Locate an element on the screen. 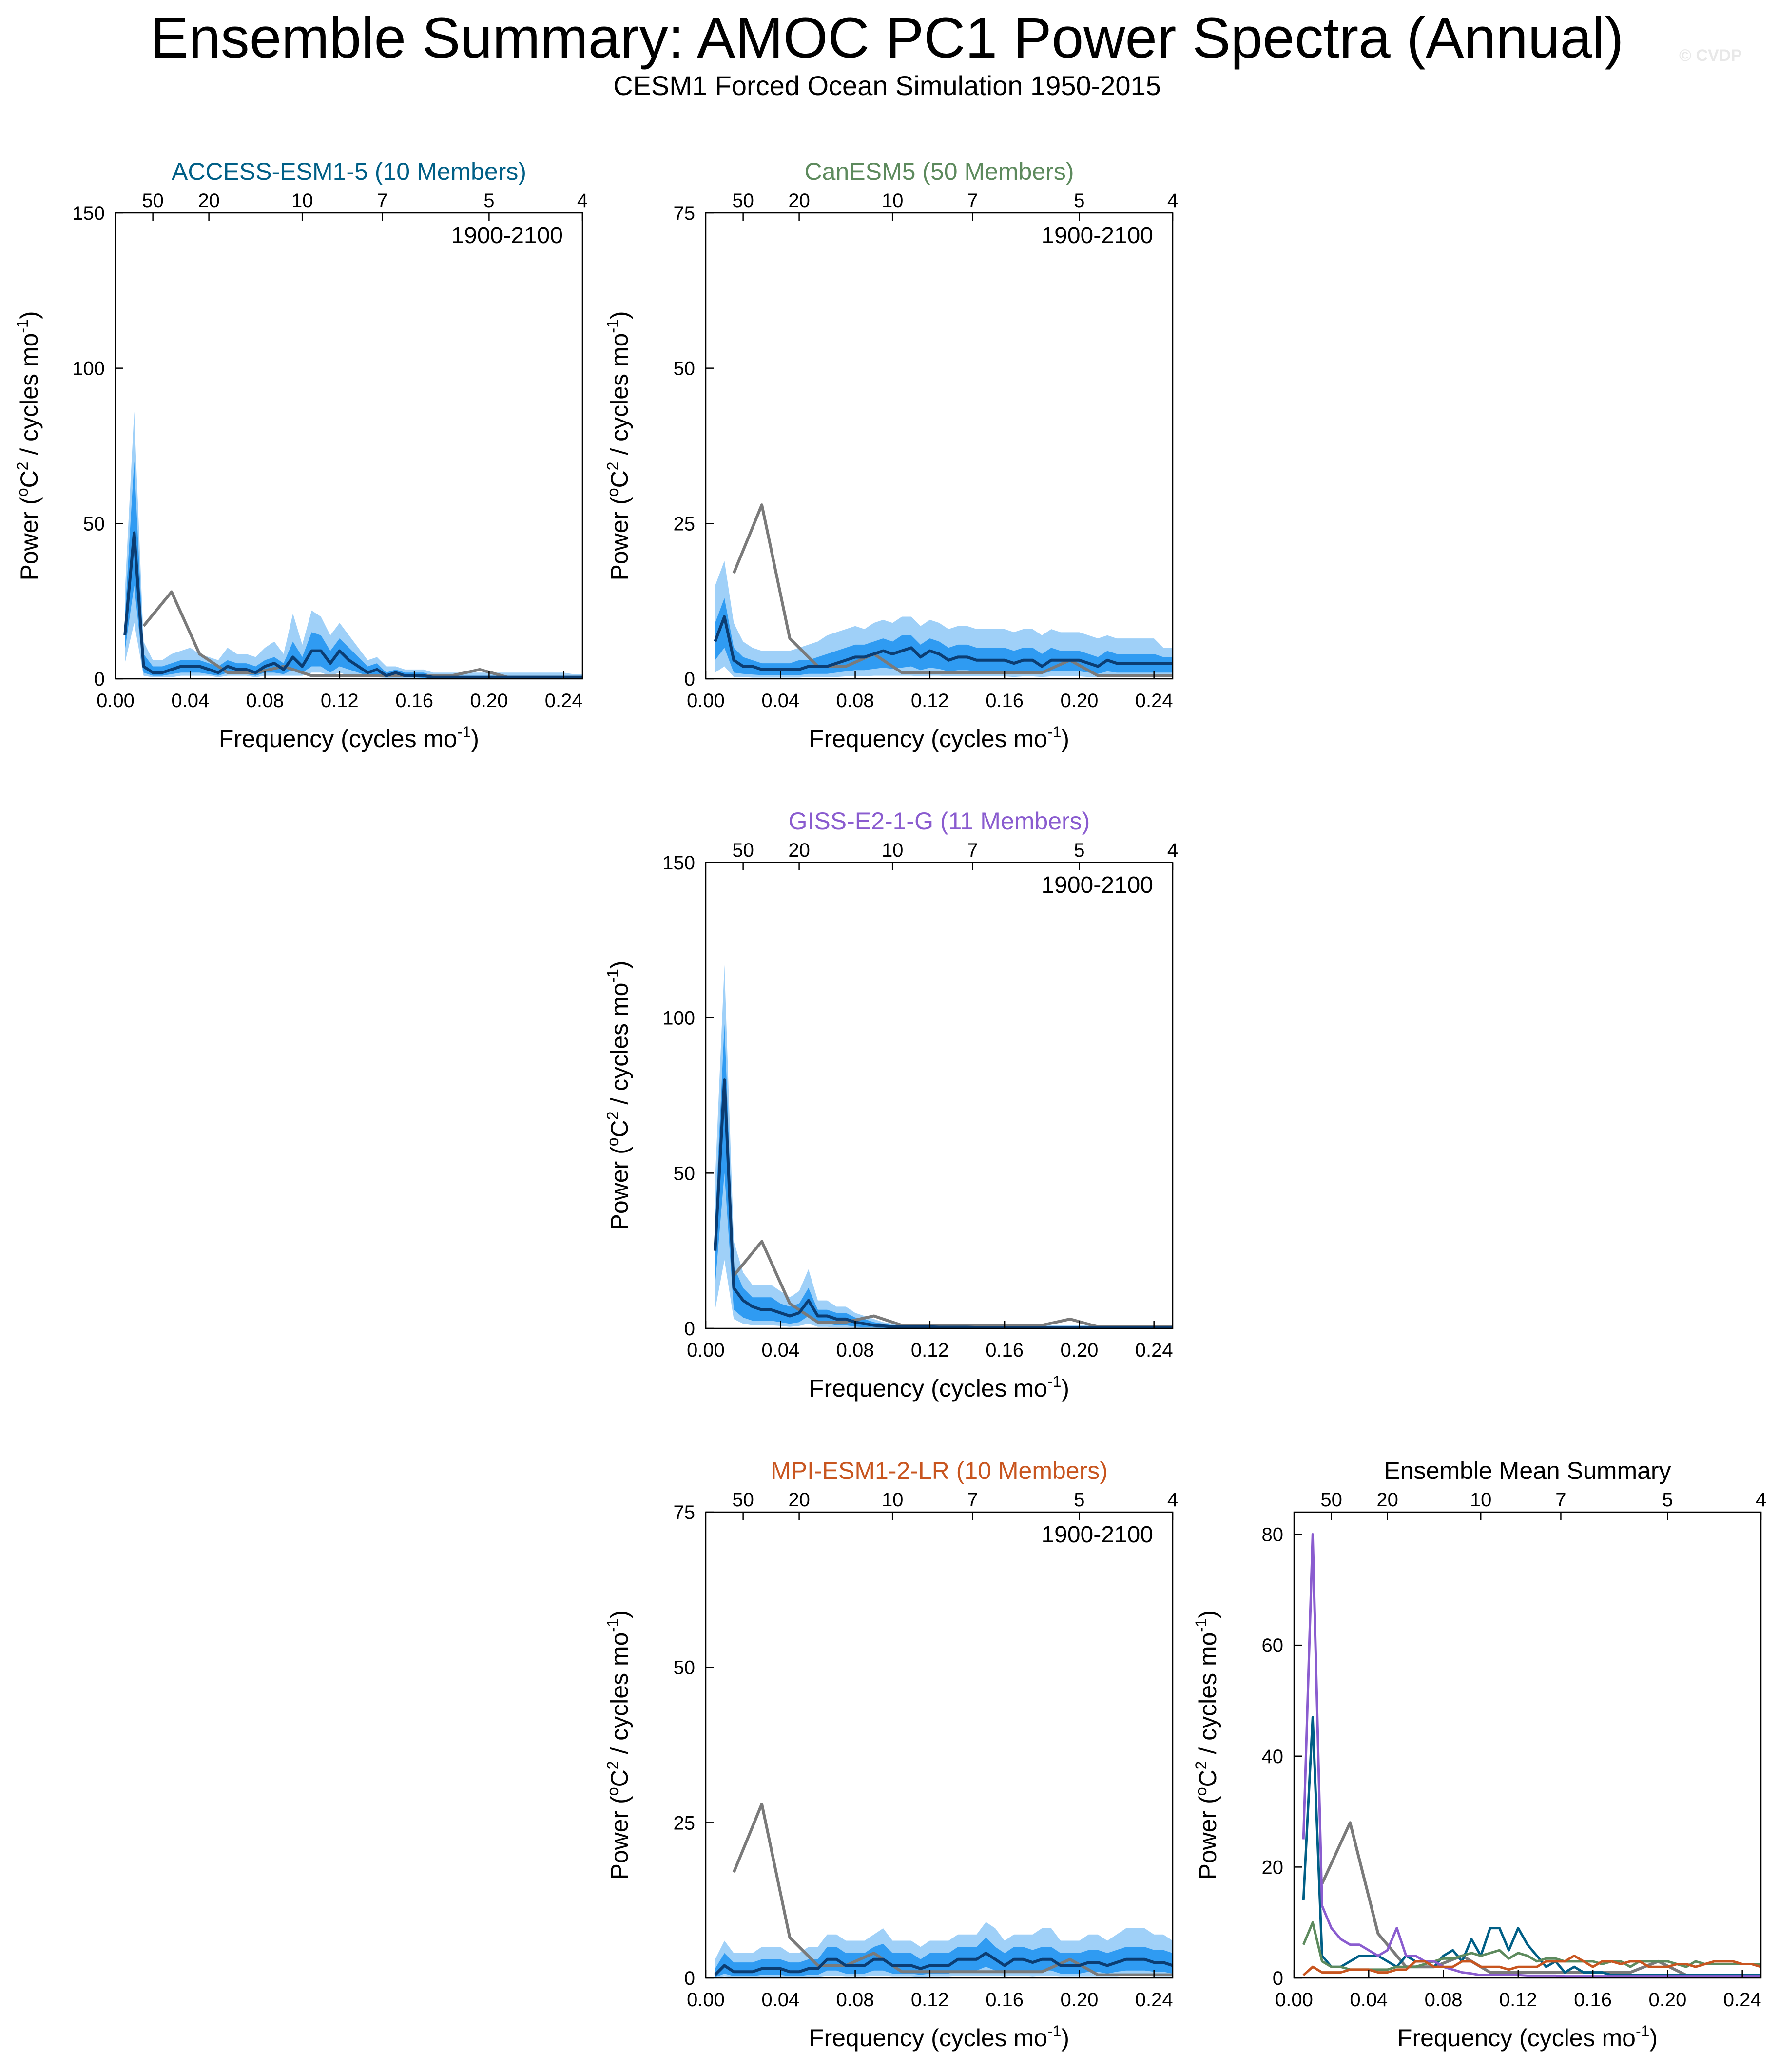 The image size is (1779, 2072). y-tick-label: 150 is located at coordinates (88, 213).